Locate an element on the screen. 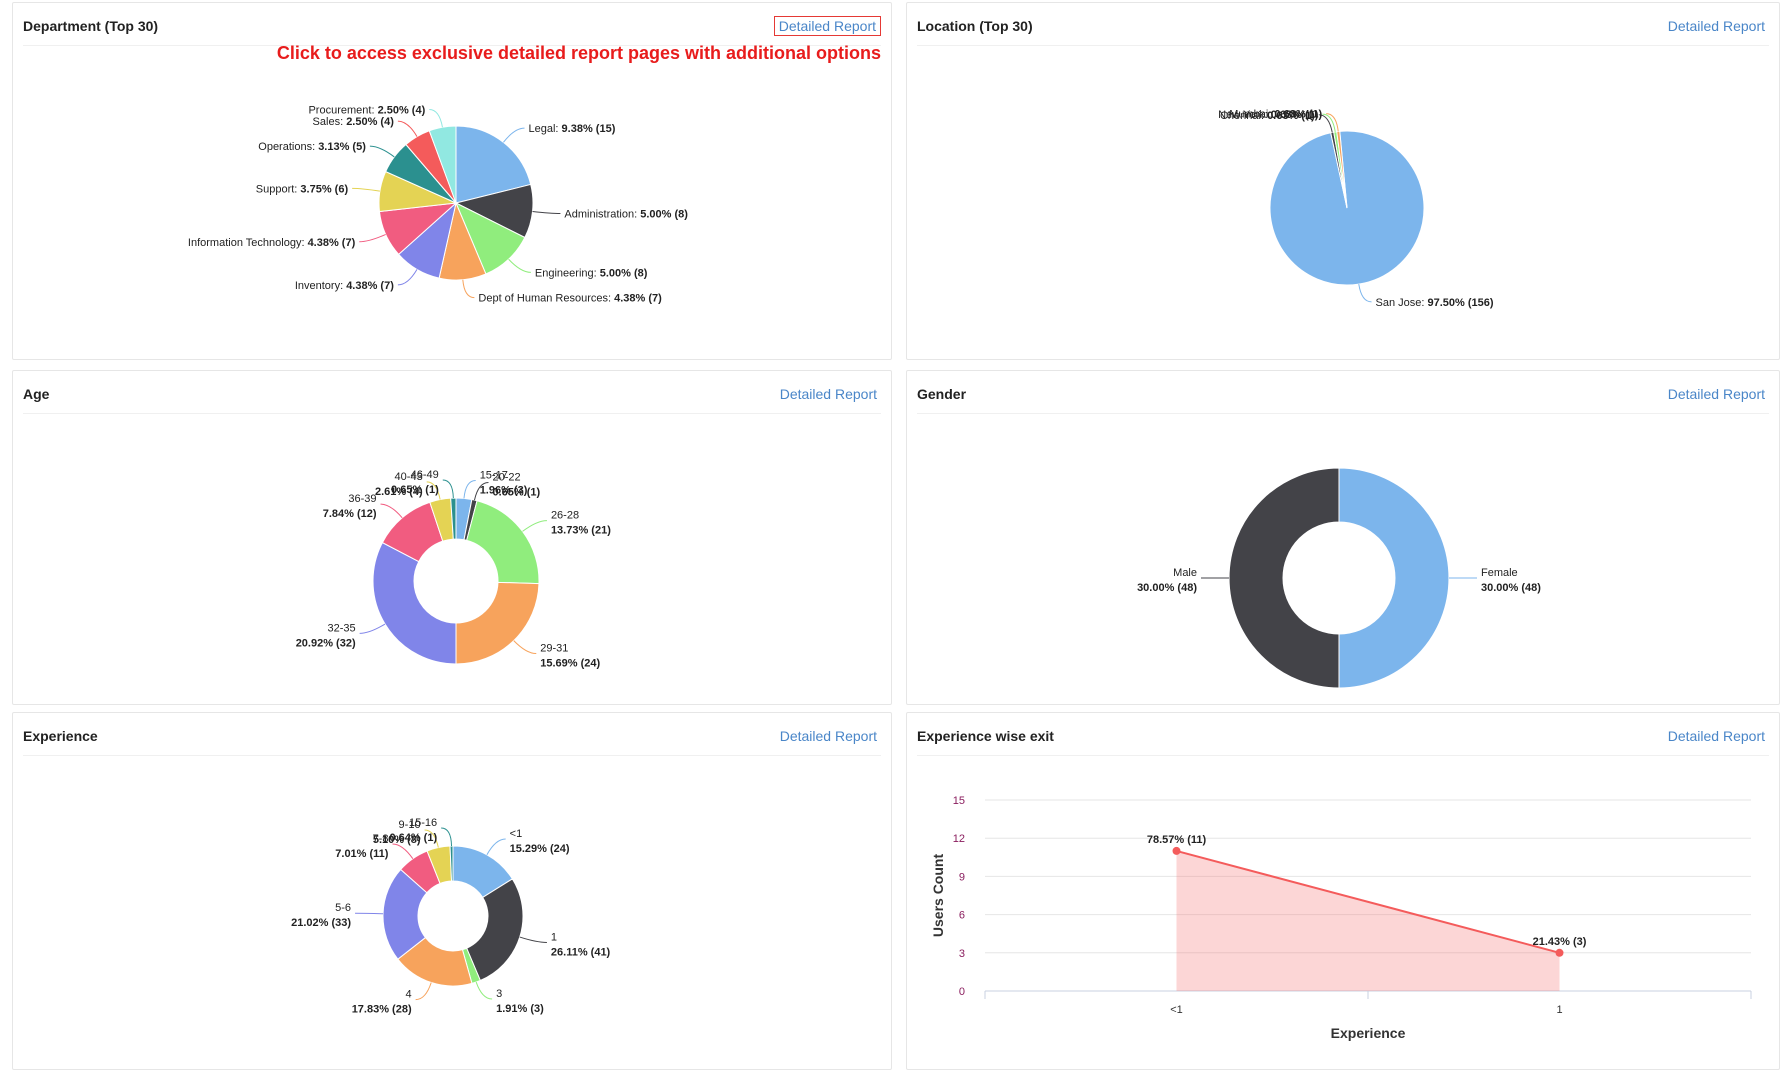  age-detailed-report-link: Detailed Report is located at coordinates (828, 394).